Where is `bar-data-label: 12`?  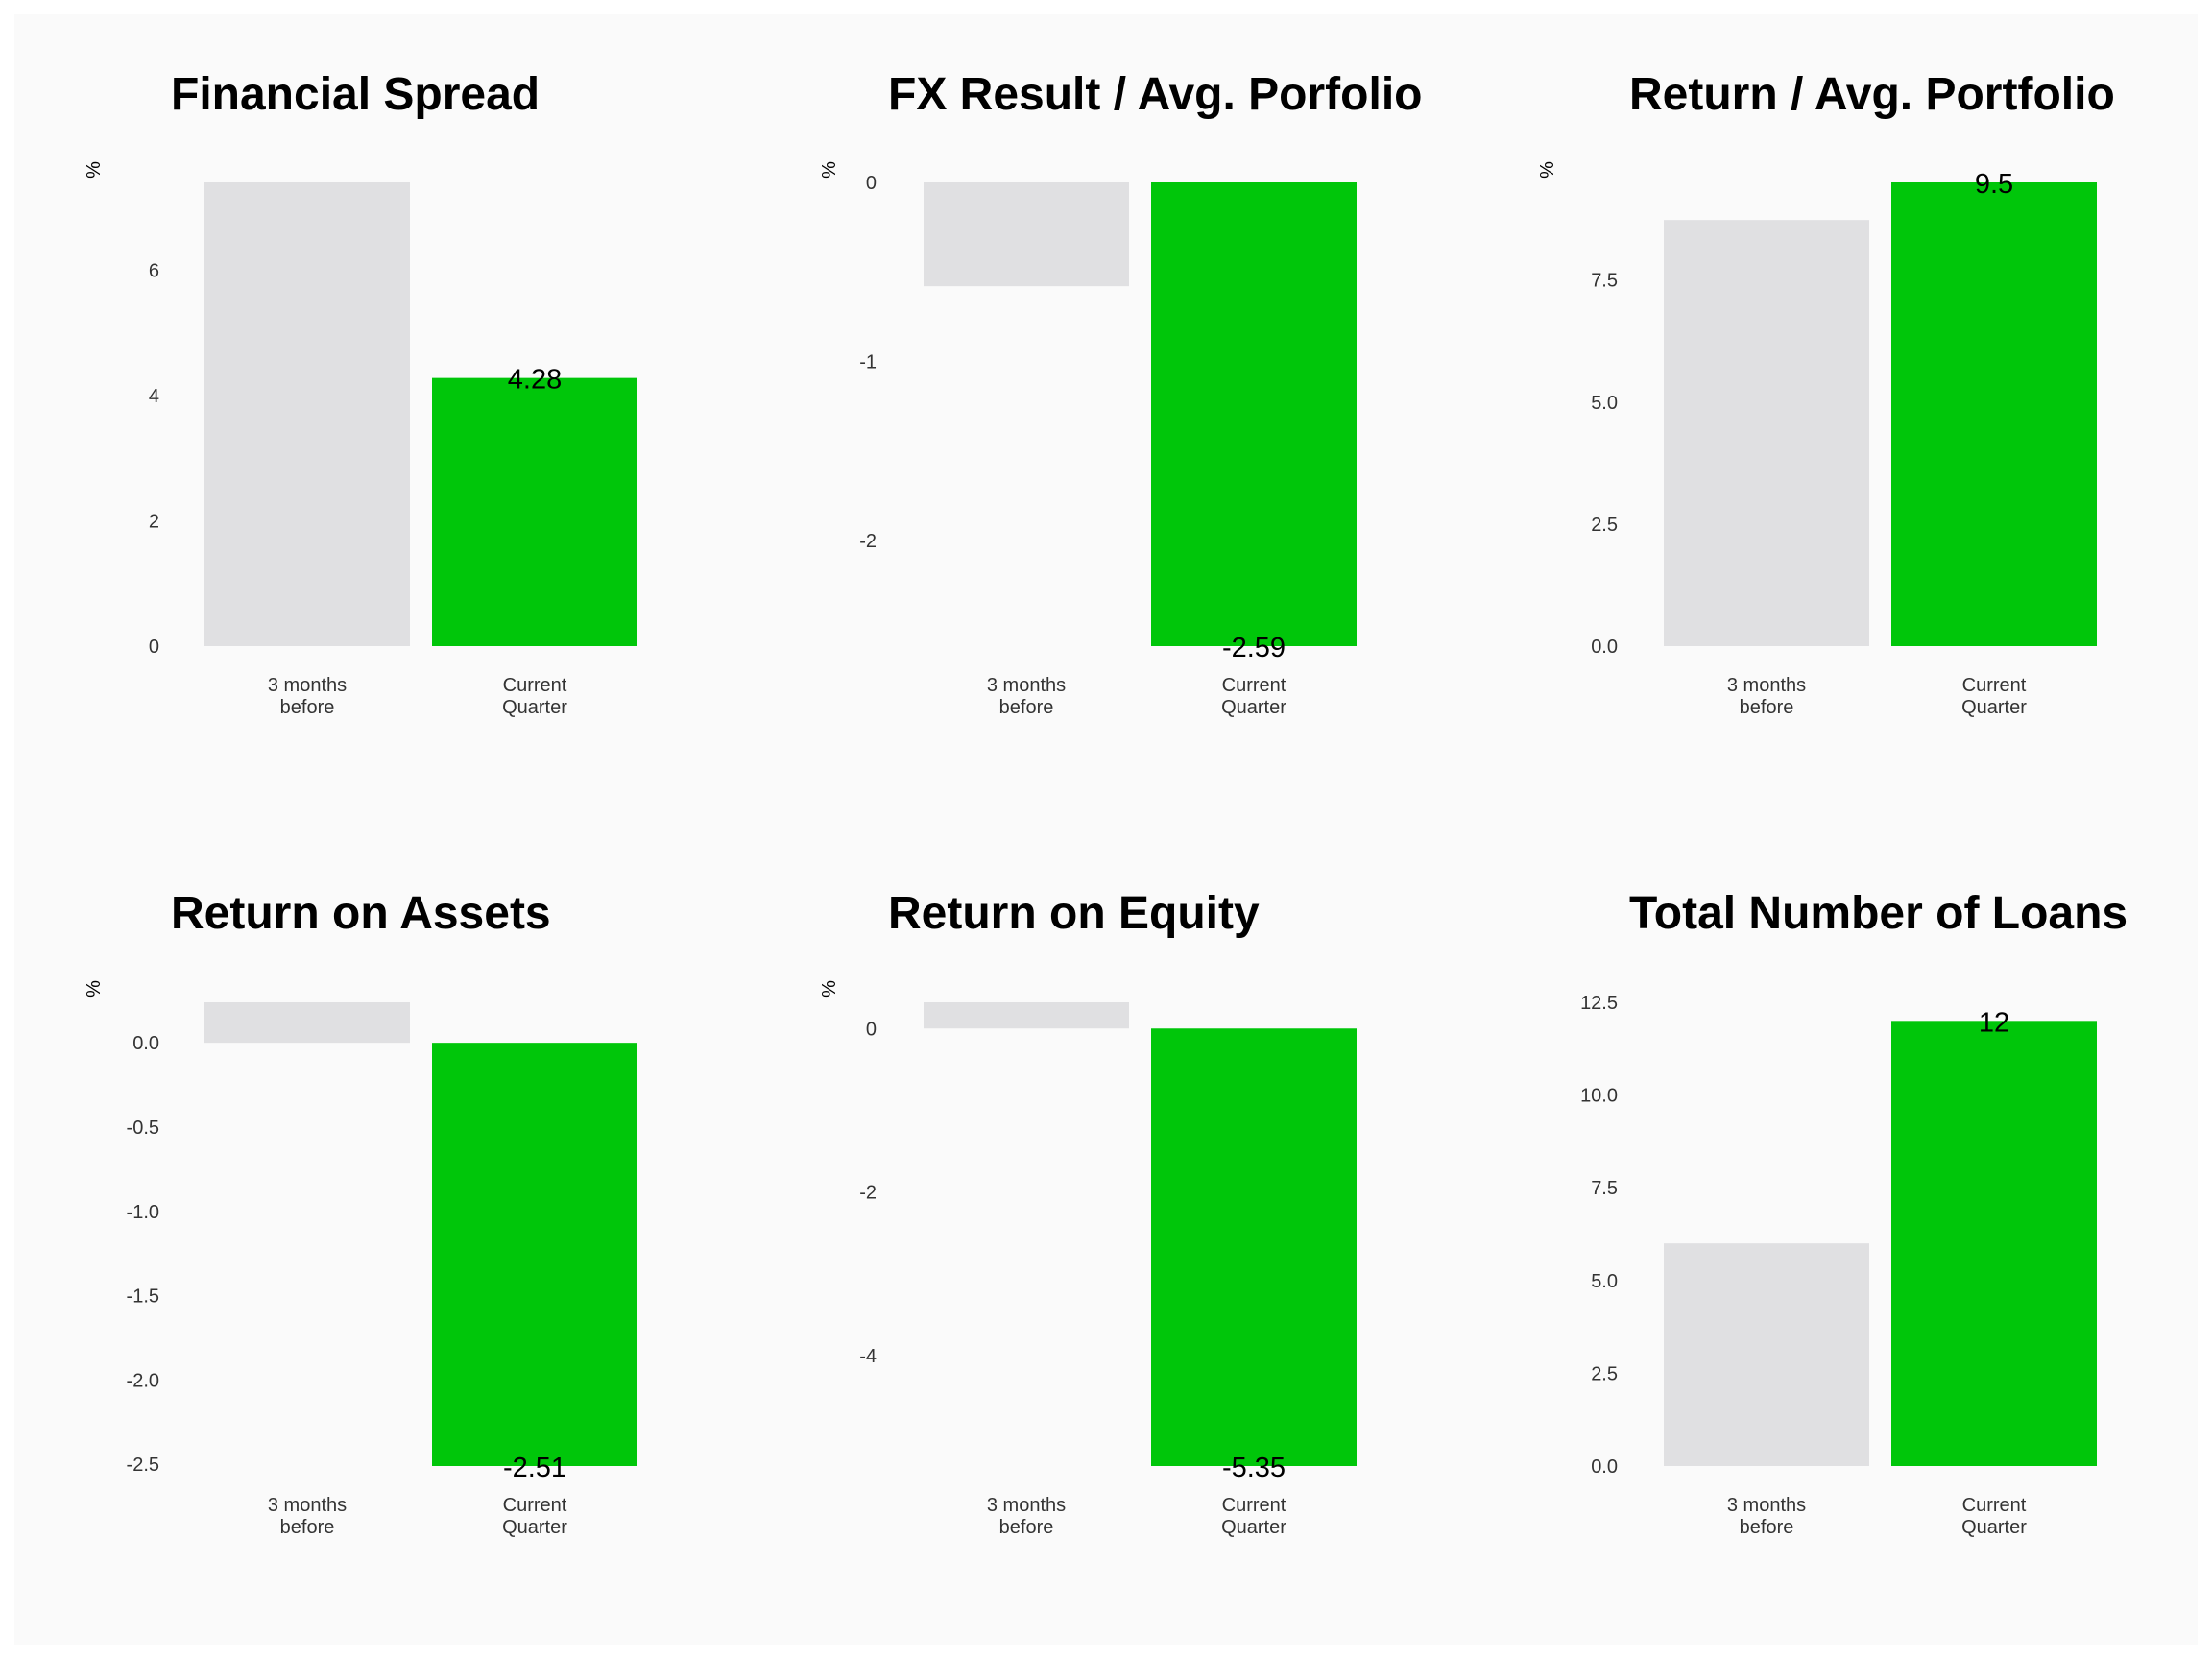
bar-data-label: 12 is located at coordinates (1994, 1023).